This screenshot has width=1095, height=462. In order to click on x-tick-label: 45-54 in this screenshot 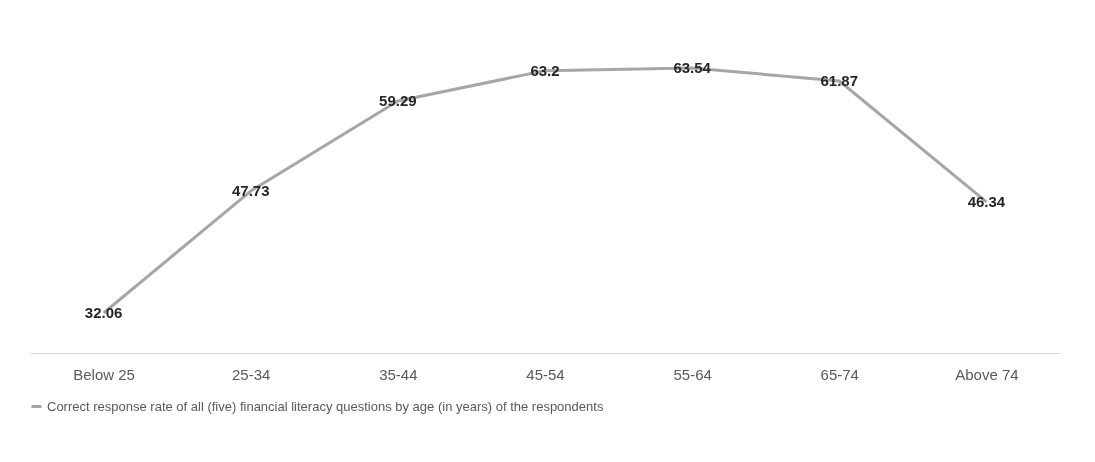, I will do `click(545, 374)`.